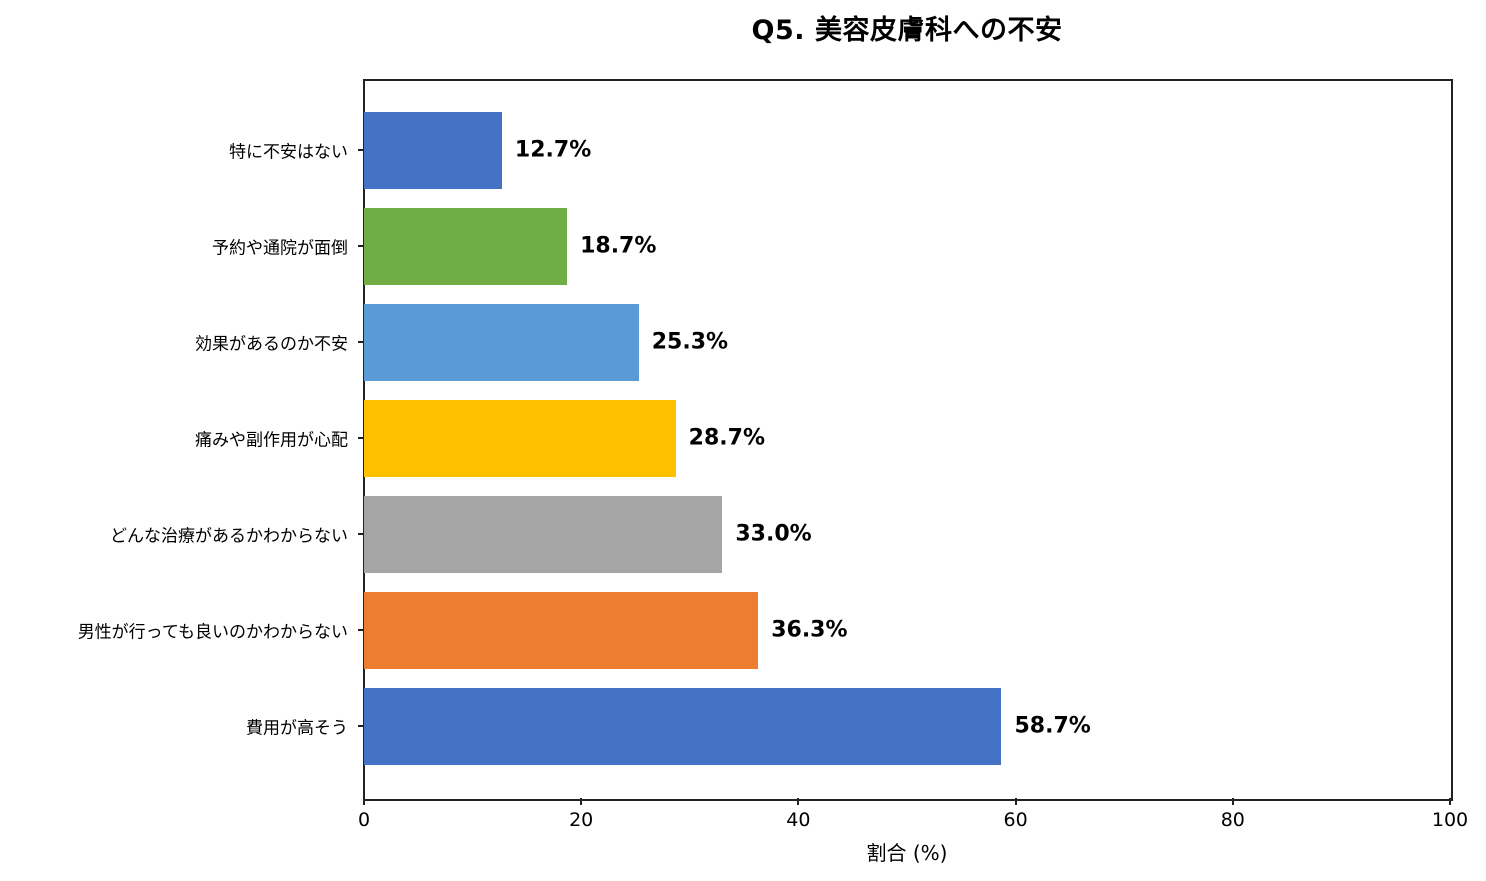  Describe the element at coordinates (280, 248) in the screenshot. I see `y-tick-label: 予約や通院が面倒` at that location.